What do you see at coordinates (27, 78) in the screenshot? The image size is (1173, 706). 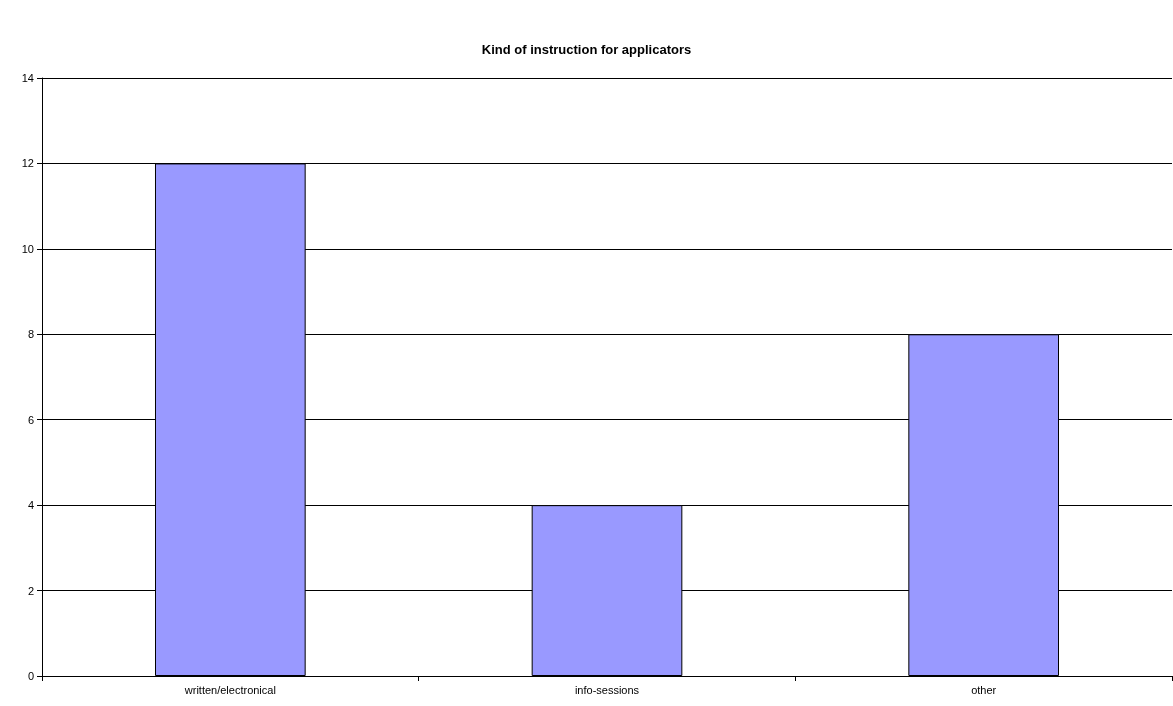 I see `y-tick-label: 14` at bounding box center [27, 78].